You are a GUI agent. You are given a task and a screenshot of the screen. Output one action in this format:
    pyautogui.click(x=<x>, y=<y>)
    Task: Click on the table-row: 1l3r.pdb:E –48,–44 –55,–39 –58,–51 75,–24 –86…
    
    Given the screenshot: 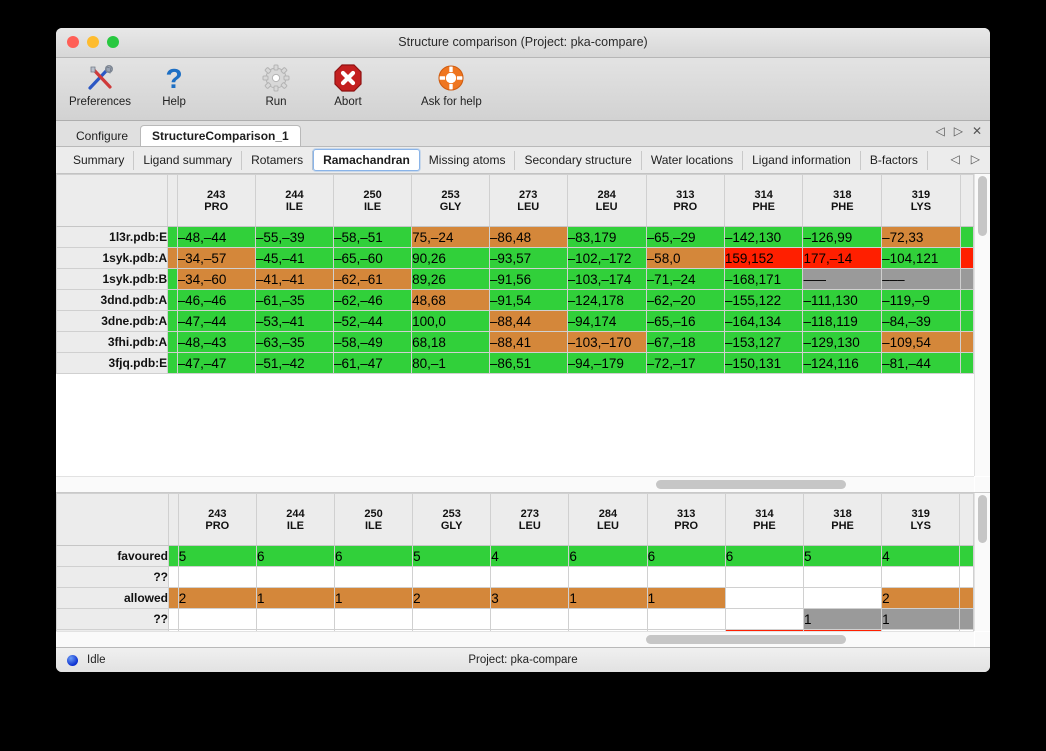 What is the action you would take?
    pyautogui.click(x=515, y=237)
    